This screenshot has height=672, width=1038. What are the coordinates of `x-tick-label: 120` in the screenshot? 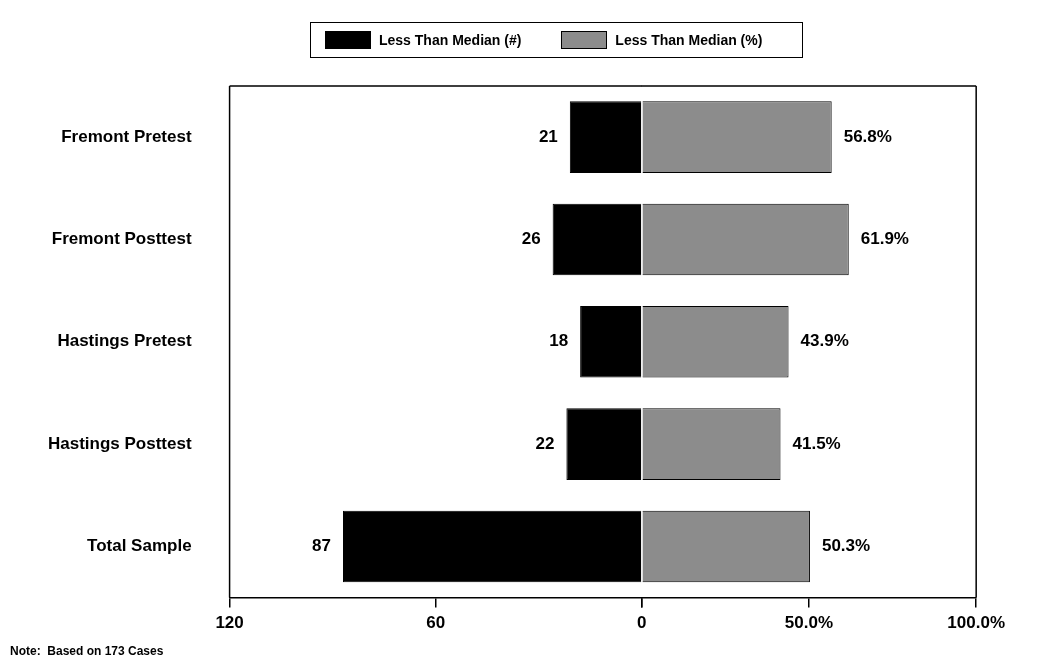 It's located at (229, 623).